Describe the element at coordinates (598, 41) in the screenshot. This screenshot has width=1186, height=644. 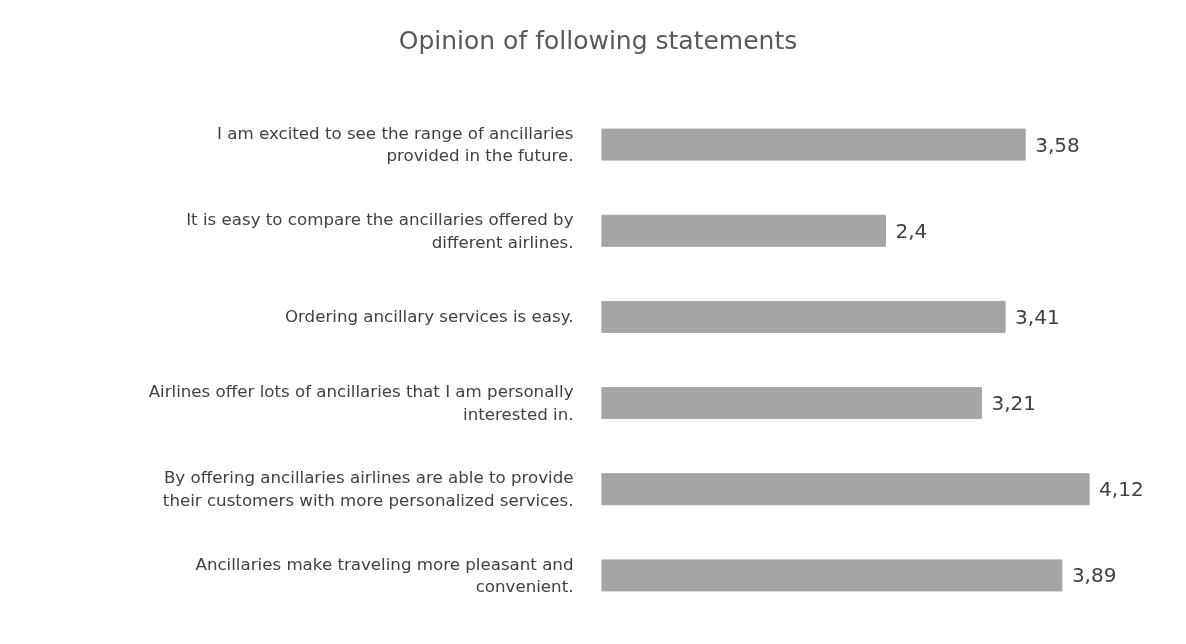
I see `chart-title: Opinion of following statements` at that location.